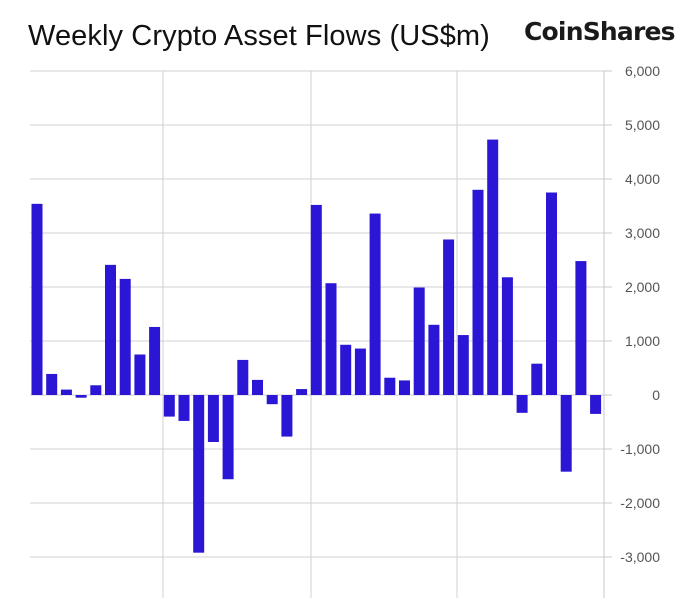  What do you see at coordinates (656, 395) in the screenshot?
I see `y-tick-label: 0` at bounding box center [656, 395].